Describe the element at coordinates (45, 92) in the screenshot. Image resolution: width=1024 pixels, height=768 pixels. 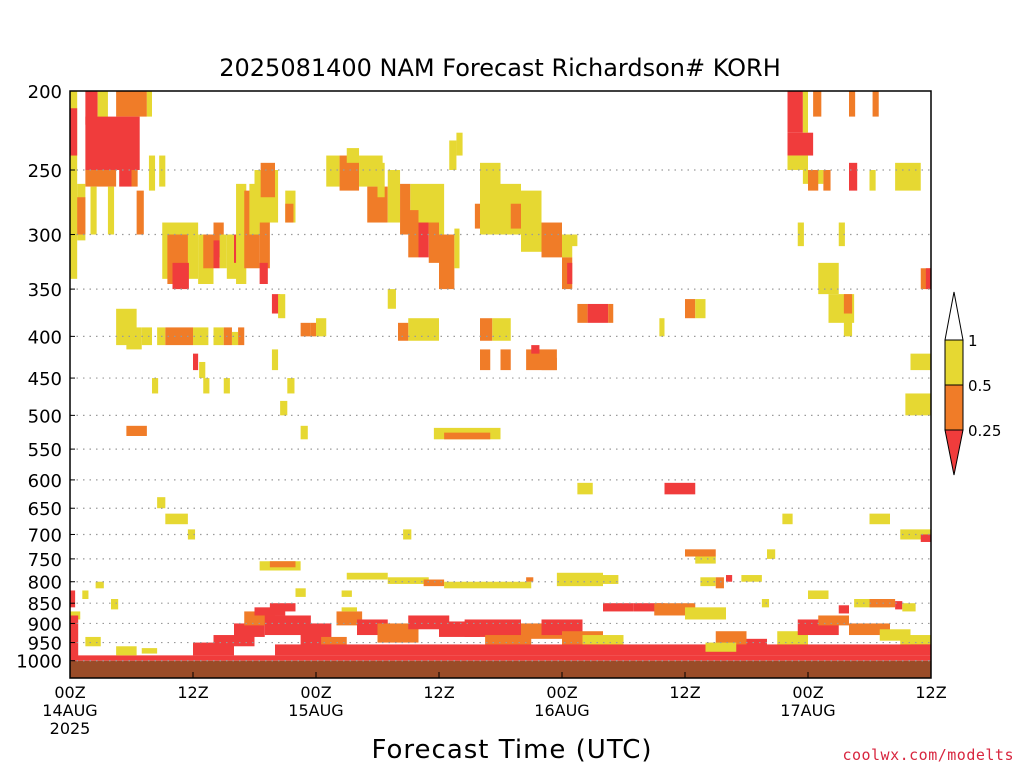
I see `y-tick-label: 200` at that location.